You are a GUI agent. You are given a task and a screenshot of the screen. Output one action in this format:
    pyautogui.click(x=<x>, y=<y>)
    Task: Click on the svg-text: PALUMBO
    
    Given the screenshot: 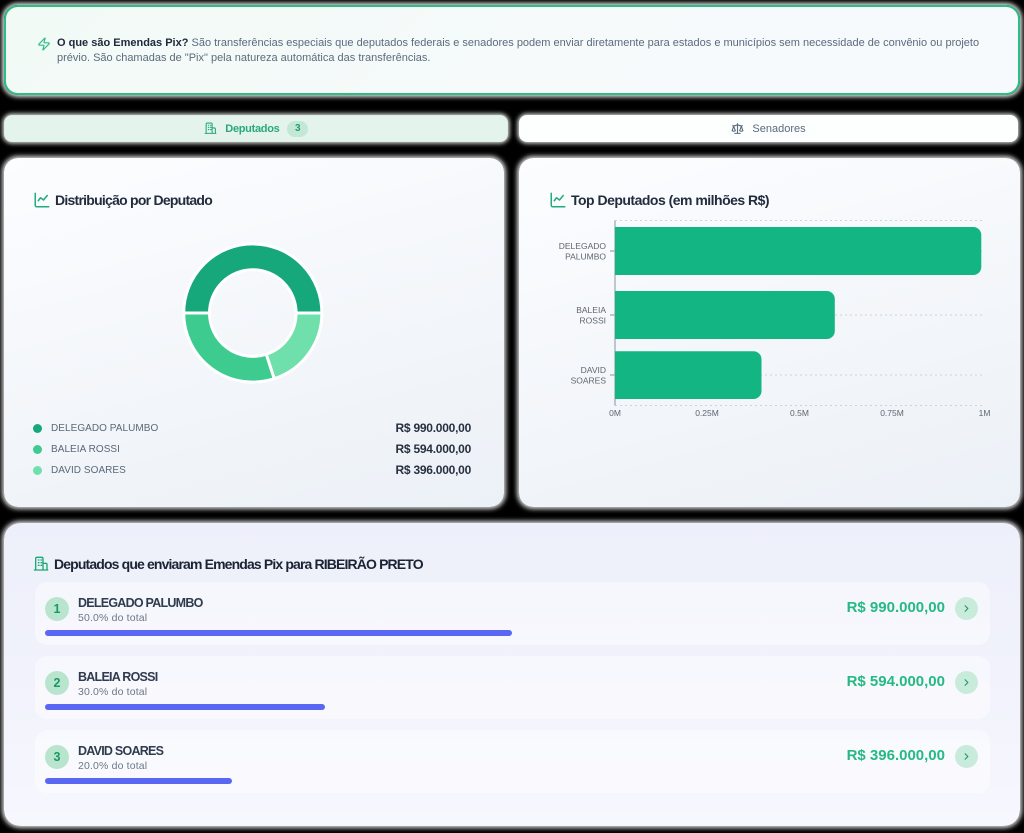 What is the action you would take?
    pyautogui.click(x=585, y=257)
    